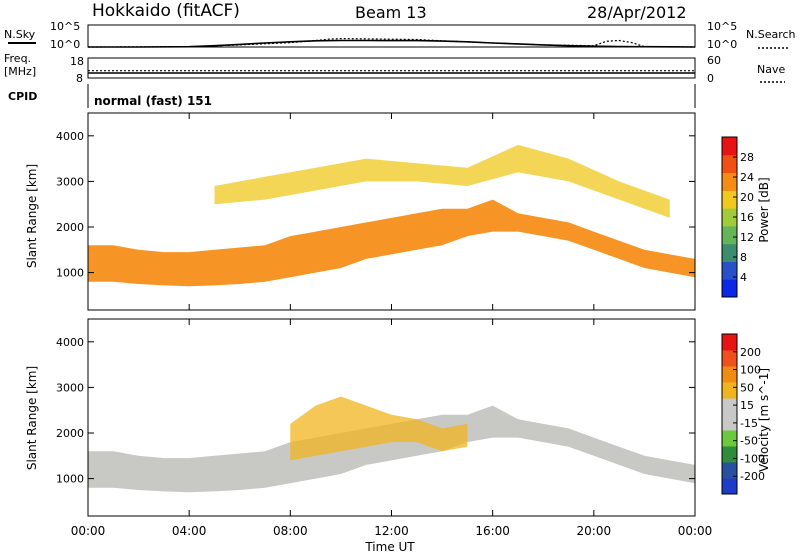  I want to click on nave-tick-top: 60, so click(714, 60).